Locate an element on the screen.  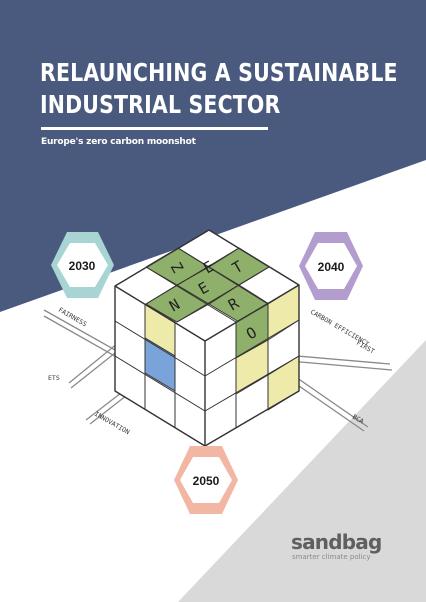
year-2030: 2030 is located at coordinates (82, 266).